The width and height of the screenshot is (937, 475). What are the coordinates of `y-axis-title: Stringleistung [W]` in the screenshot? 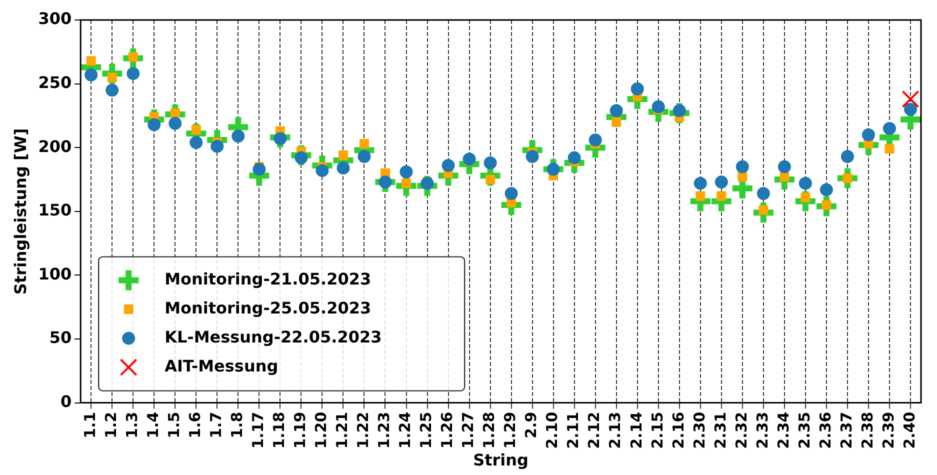 It's located at (20, 211).